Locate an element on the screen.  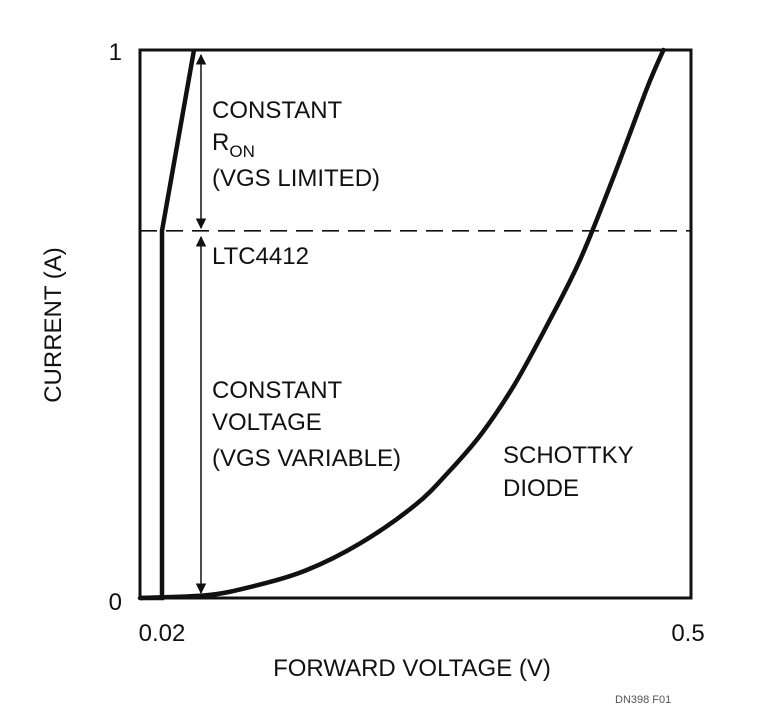
ltc4412-series-line is located at coordinates (168, 325).